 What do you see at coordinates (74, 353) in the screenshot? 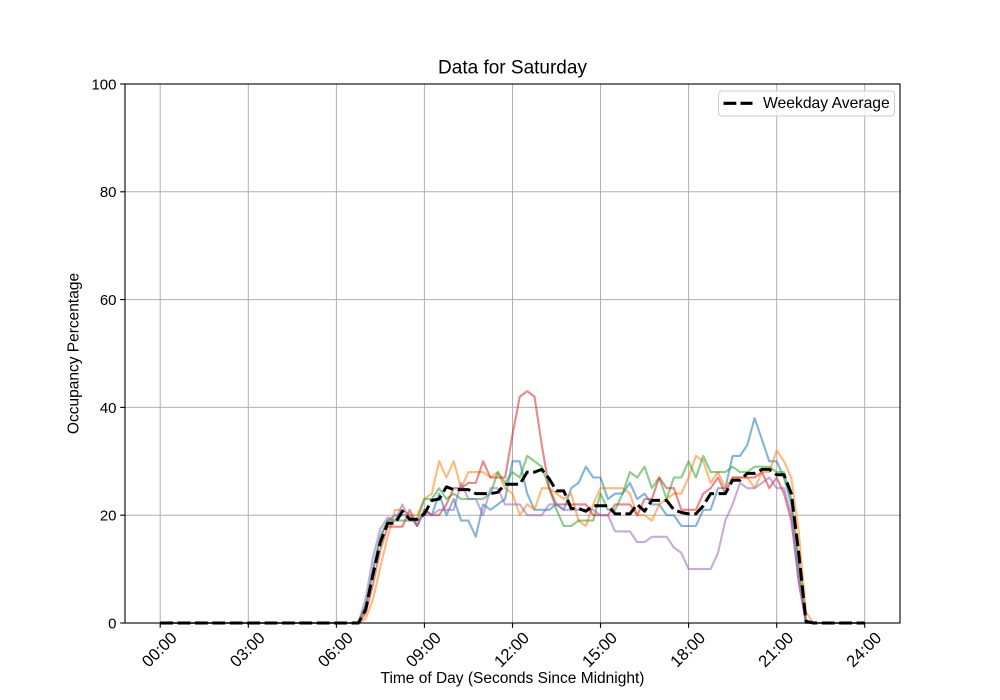
I see `svg-text: Occupancy Percentage` at bounding box center [74, 353].